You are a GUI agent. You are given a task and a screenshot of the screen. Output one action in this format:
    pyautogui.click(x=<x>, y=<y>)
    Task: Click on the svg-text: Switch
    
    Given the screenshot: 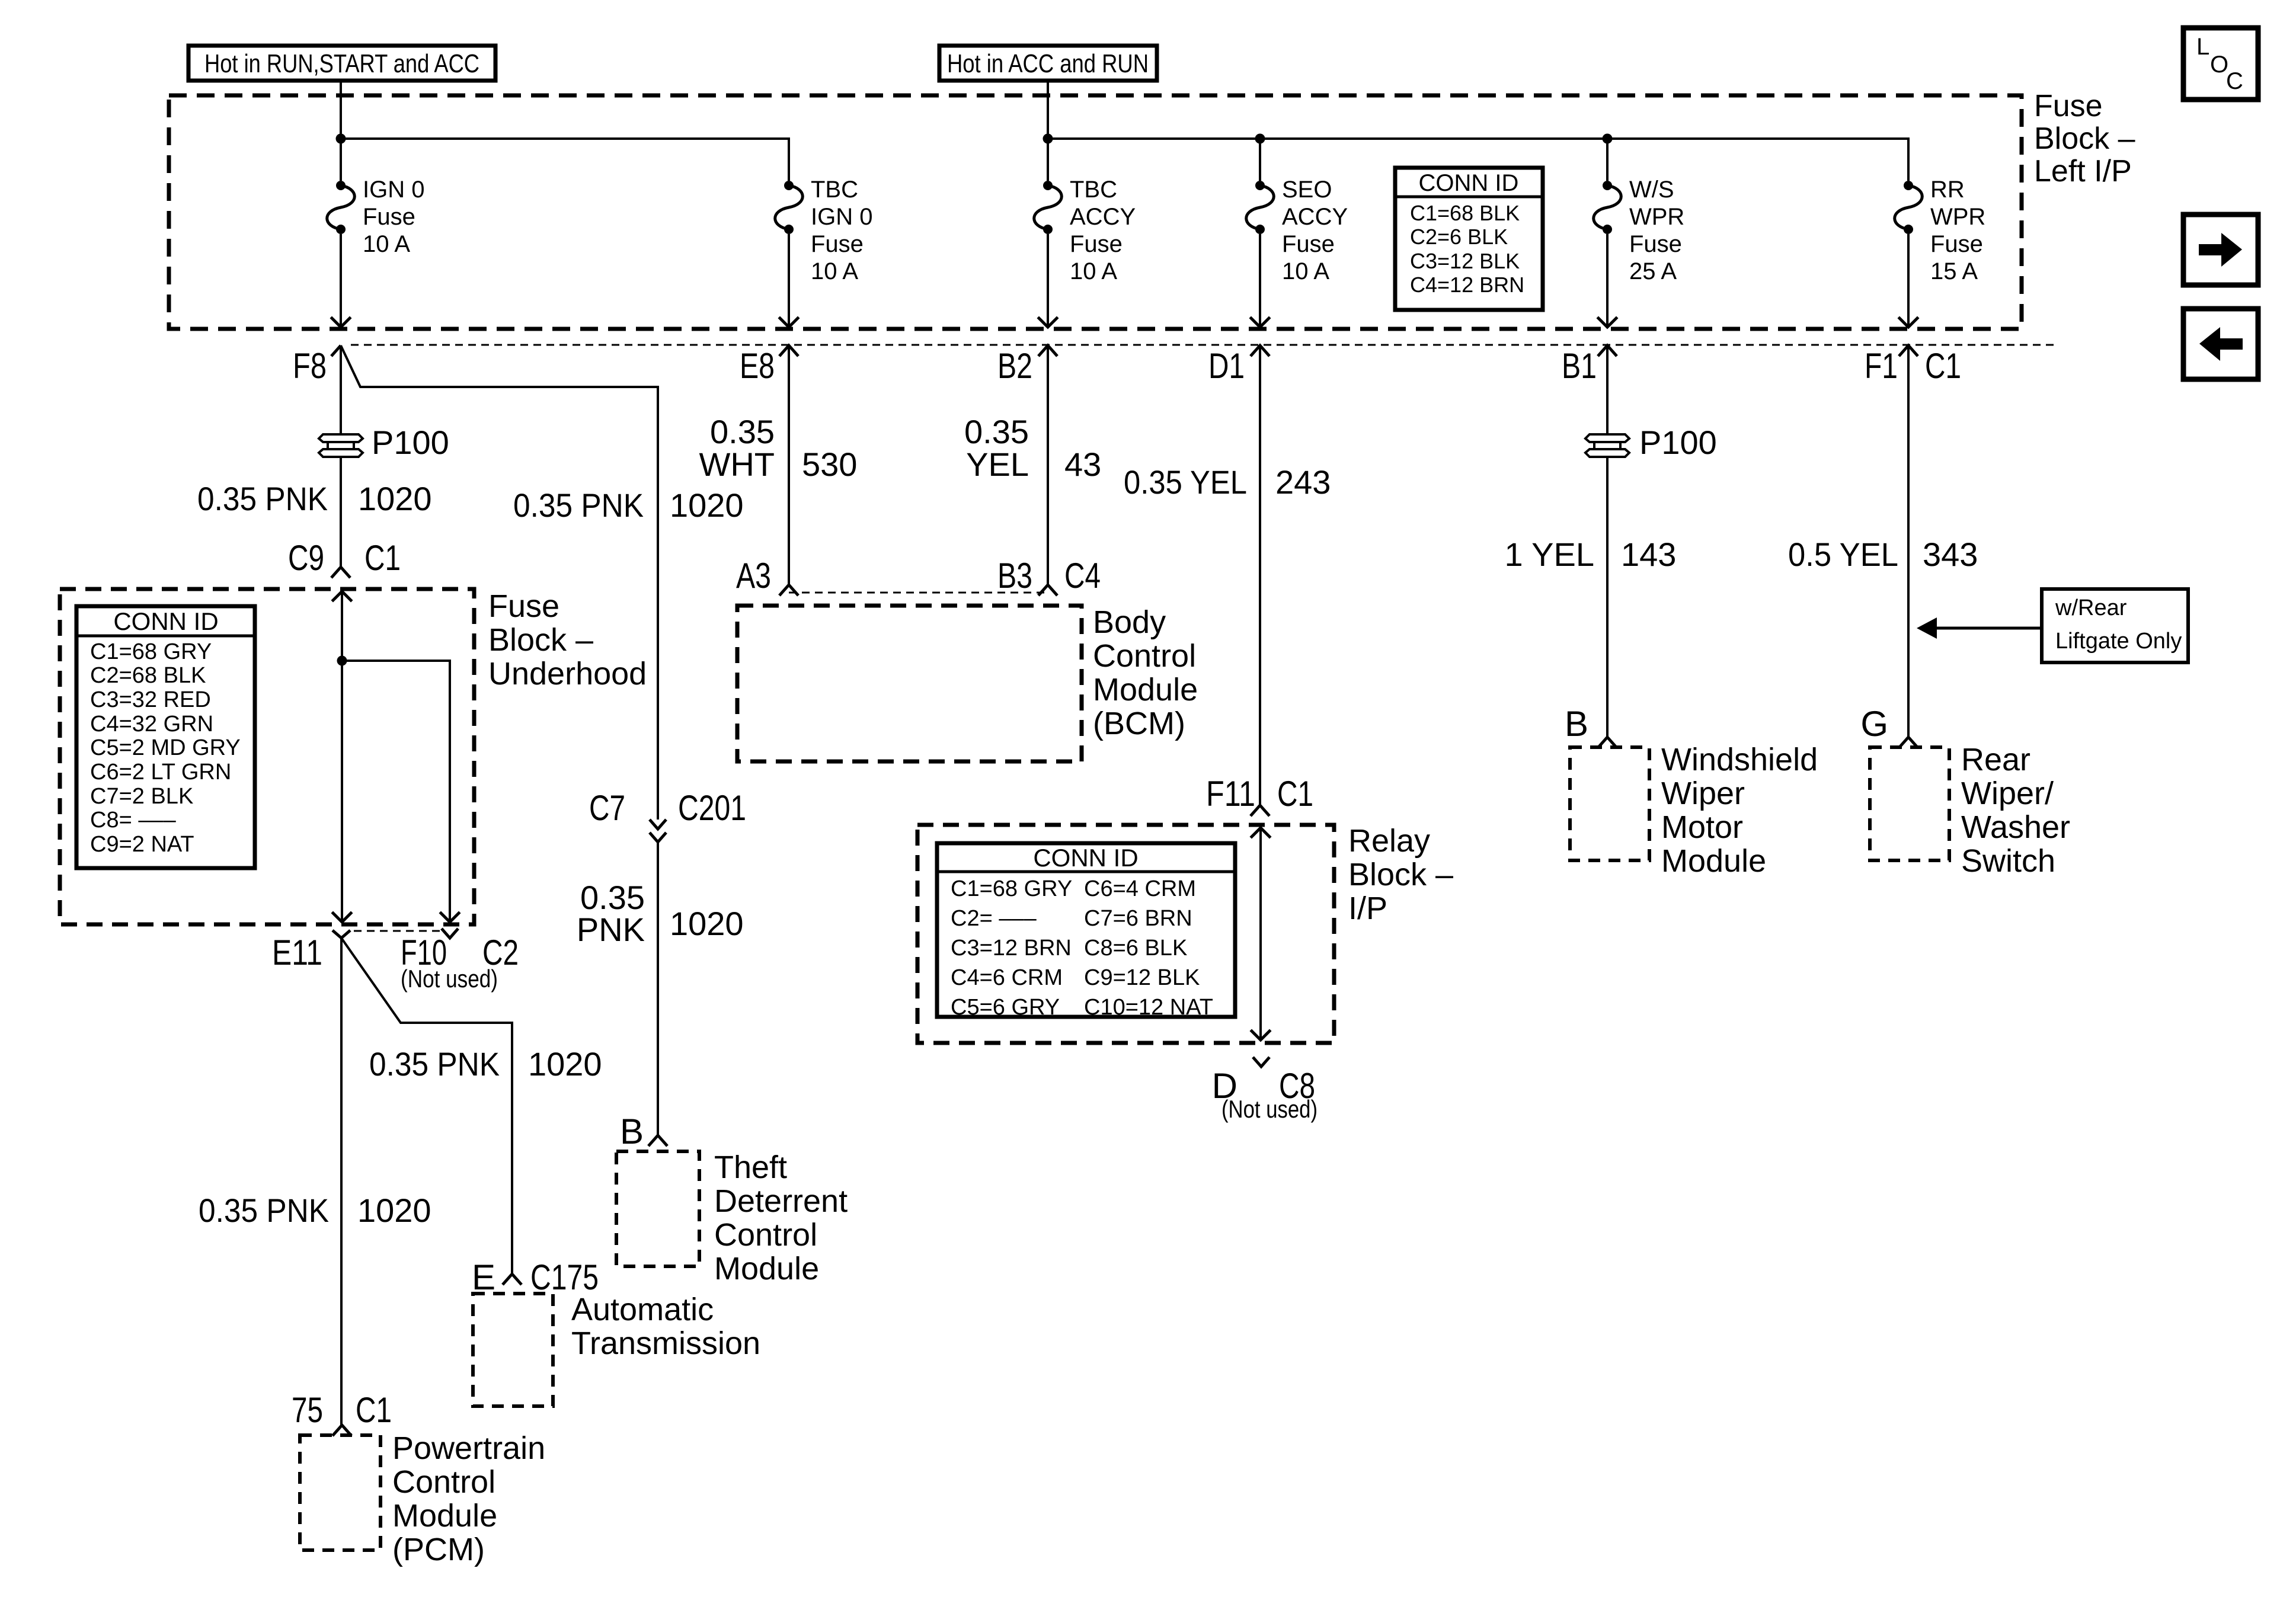 What is the action you would take?
    pyautogui.click(x=2008, y=861)
    